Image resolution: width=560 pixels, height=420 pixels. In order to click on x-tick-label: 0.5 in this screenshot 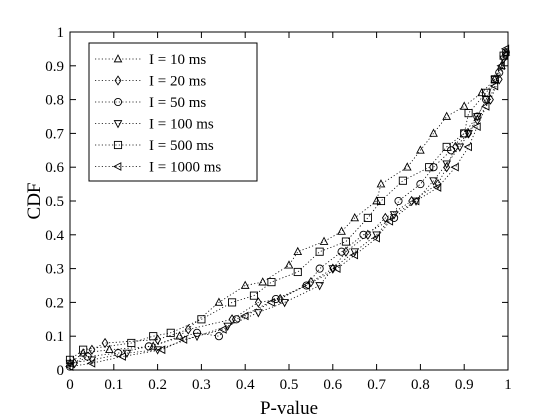, I will do `click(289, 385)`.